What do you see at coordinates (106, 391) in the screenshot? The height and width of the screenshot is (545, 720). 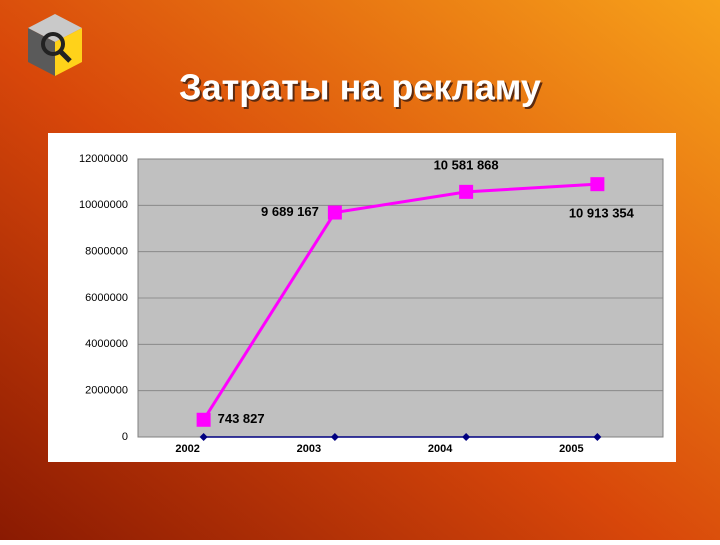 I see `y-tick-label: 2000000` at bounding box center [106, 391].